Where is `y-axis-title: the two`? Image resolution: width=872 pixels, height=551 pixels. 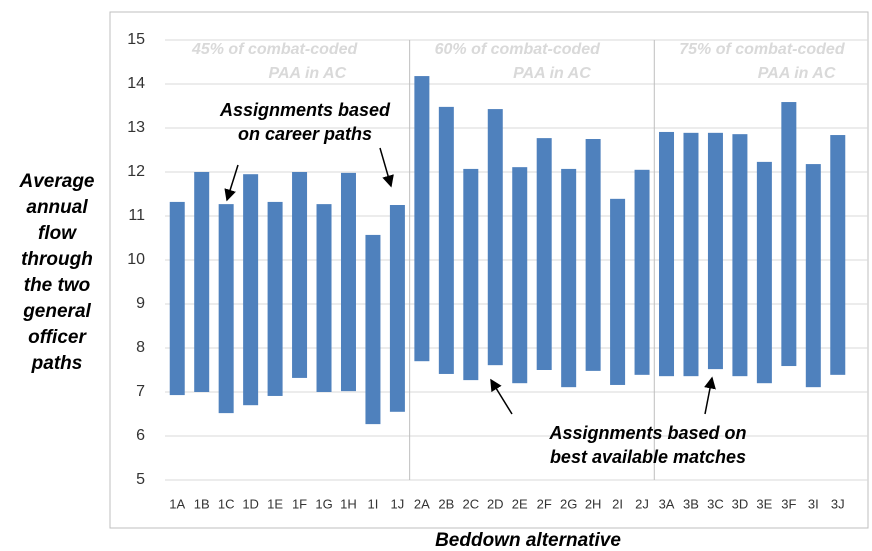
y-axis-title: the two is located at coordinates (57, 285).